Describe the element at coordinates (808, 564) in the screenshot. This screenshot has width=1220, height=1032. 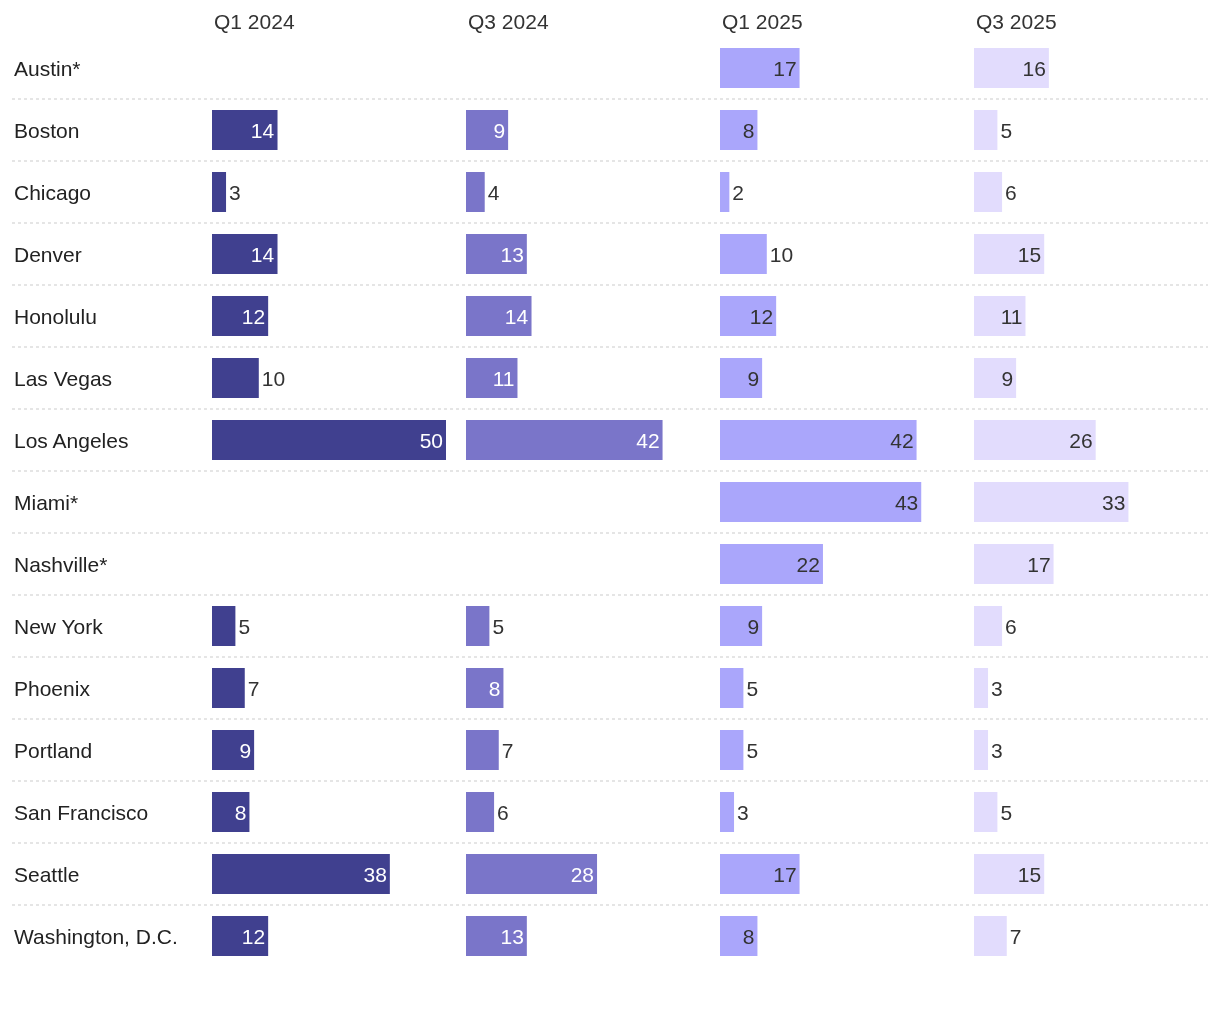
I see `data-label: 22` at that location.